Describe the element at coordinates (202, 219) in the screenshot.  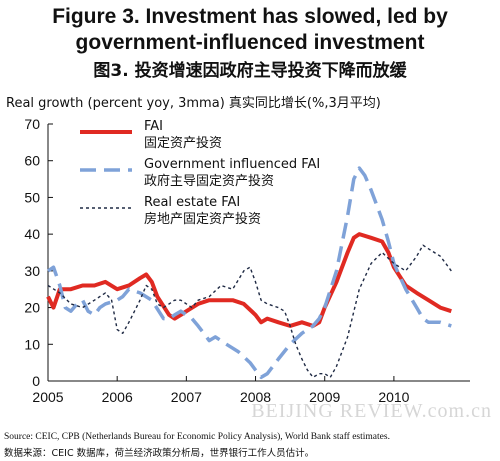
I see `legend-label-cn-3: 房地产固定资产投资` at that location.